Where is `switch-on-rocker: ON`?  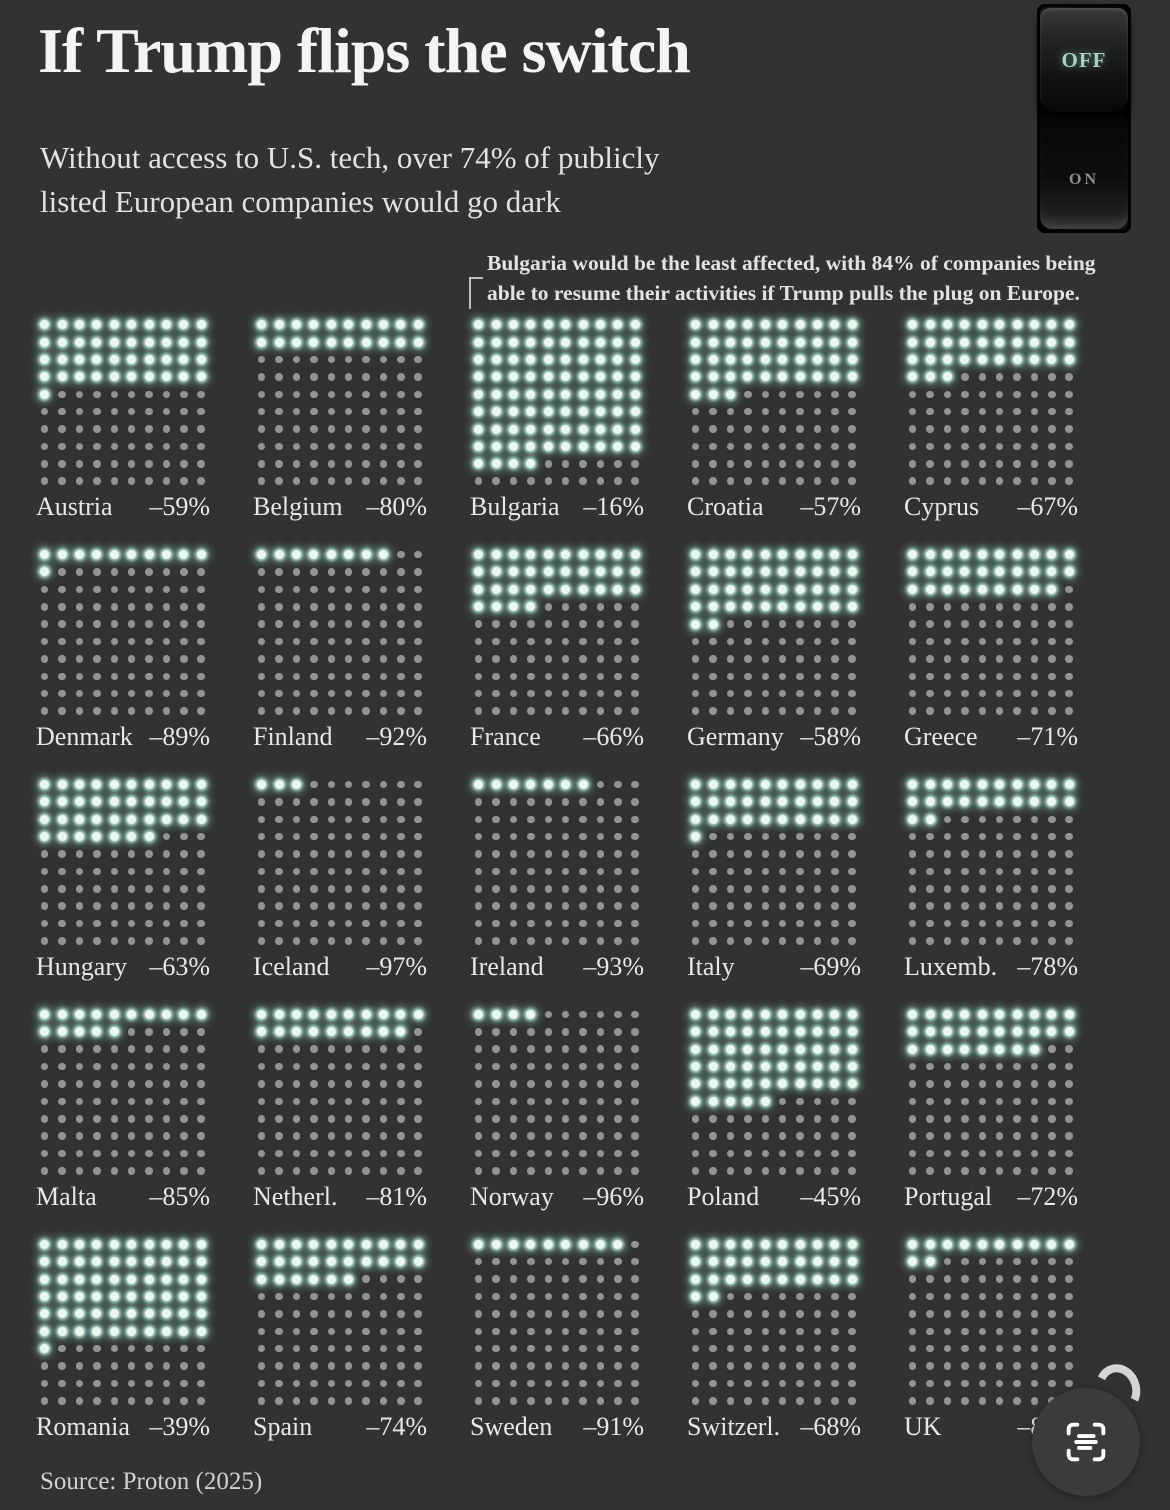 switch-on-rocker: ON is located at coordinates (1084, 172).